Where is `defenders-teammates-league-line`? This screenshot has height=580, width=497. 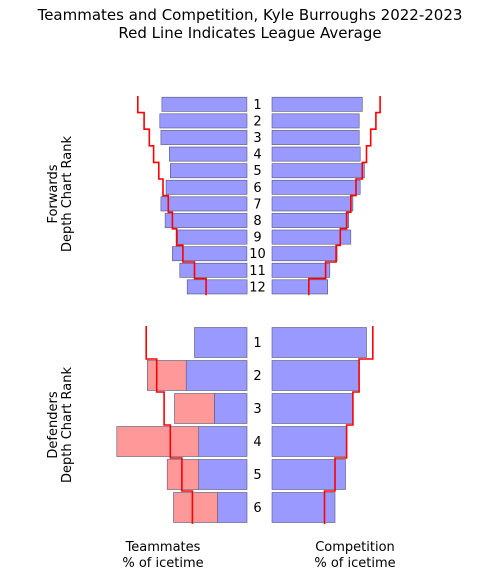
defenders-teammates-league-line is located at coordinates (169, 425).